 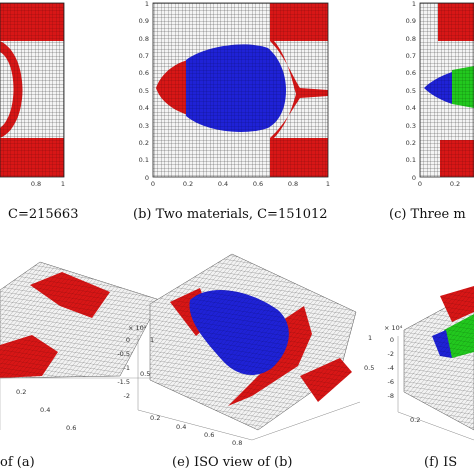 I want to click on panel-e-xticks: 0.2 0.4 0.6 0.8, so click(x=196, y=430).